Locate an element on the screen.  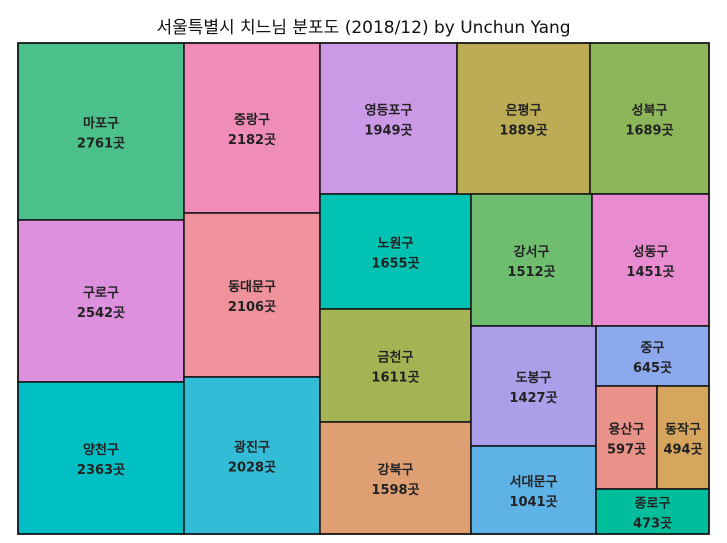
treemap-tile: 성동구 1451곳 is located at coordinates (650, 260).